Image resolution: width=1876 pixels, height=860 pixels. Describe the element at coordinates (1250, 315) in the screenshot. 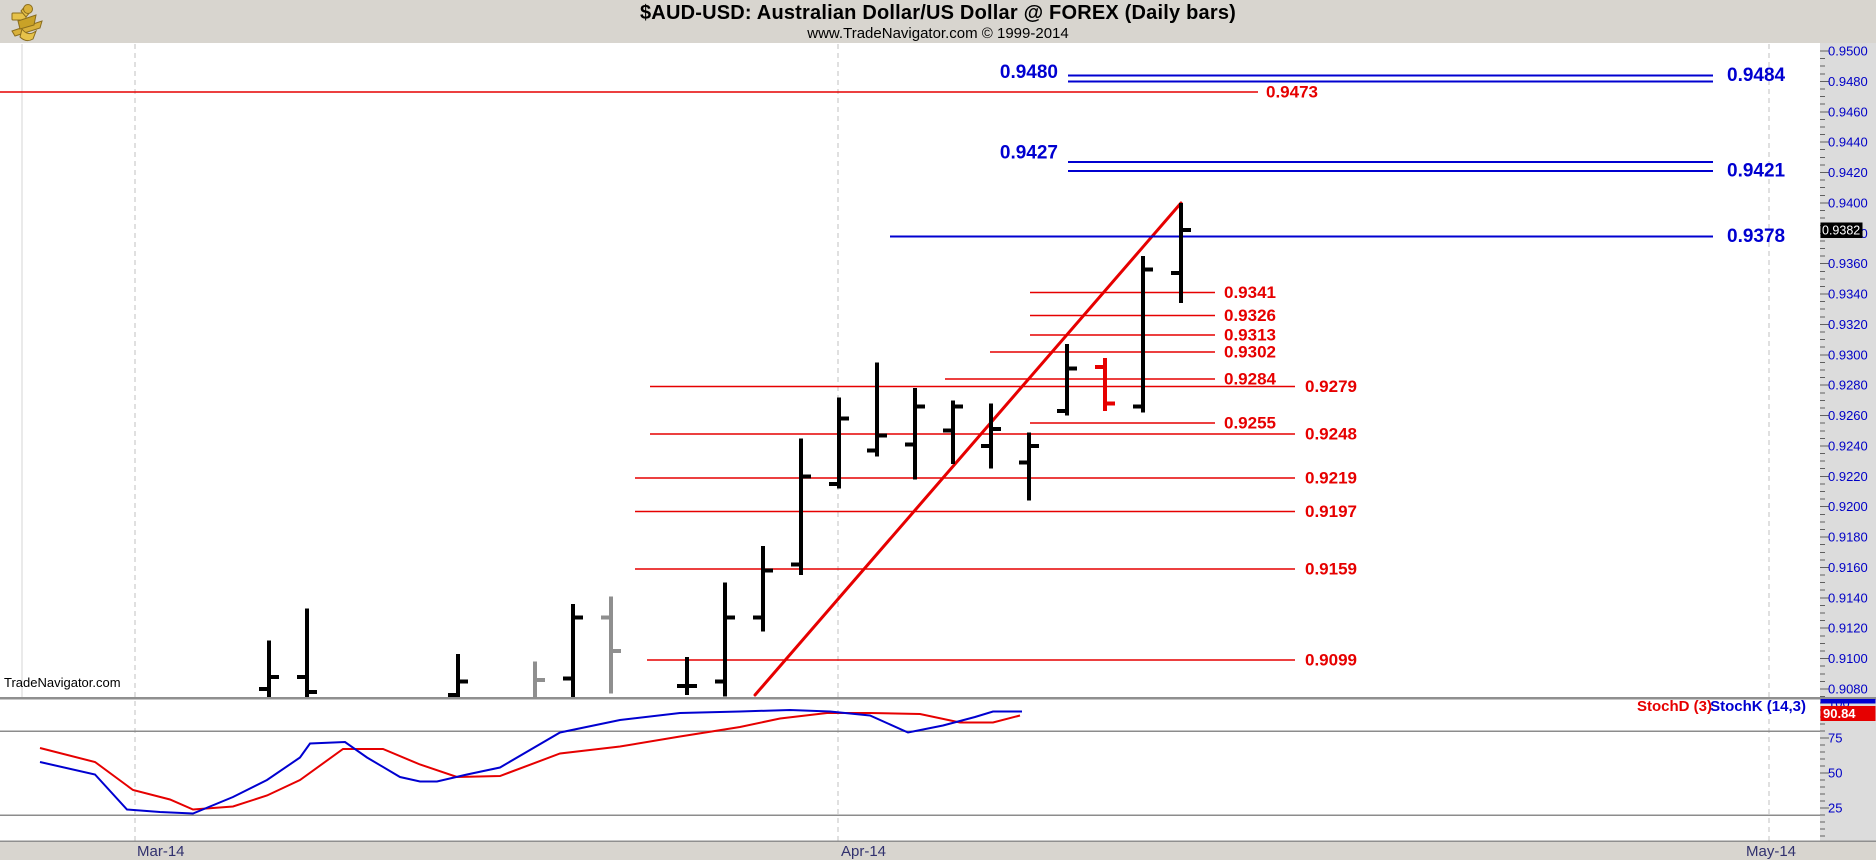

I see `support-label-0.9326: 0.9326` at that location.